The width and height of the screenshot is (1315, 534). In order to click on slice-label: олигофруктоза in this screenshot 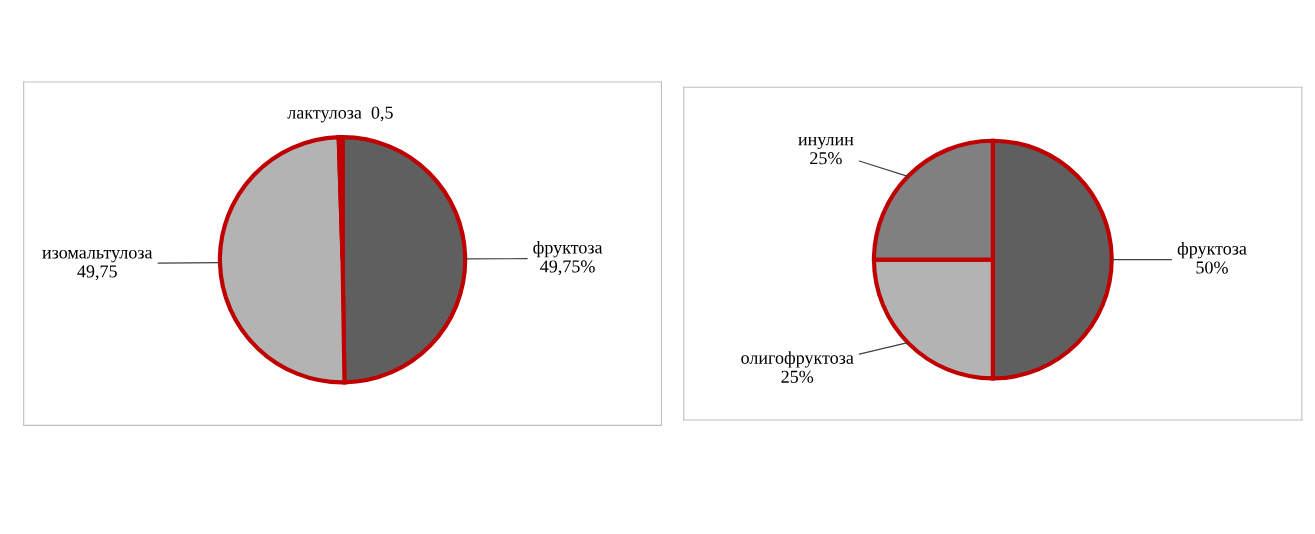, I will do `click(797, 359)`.